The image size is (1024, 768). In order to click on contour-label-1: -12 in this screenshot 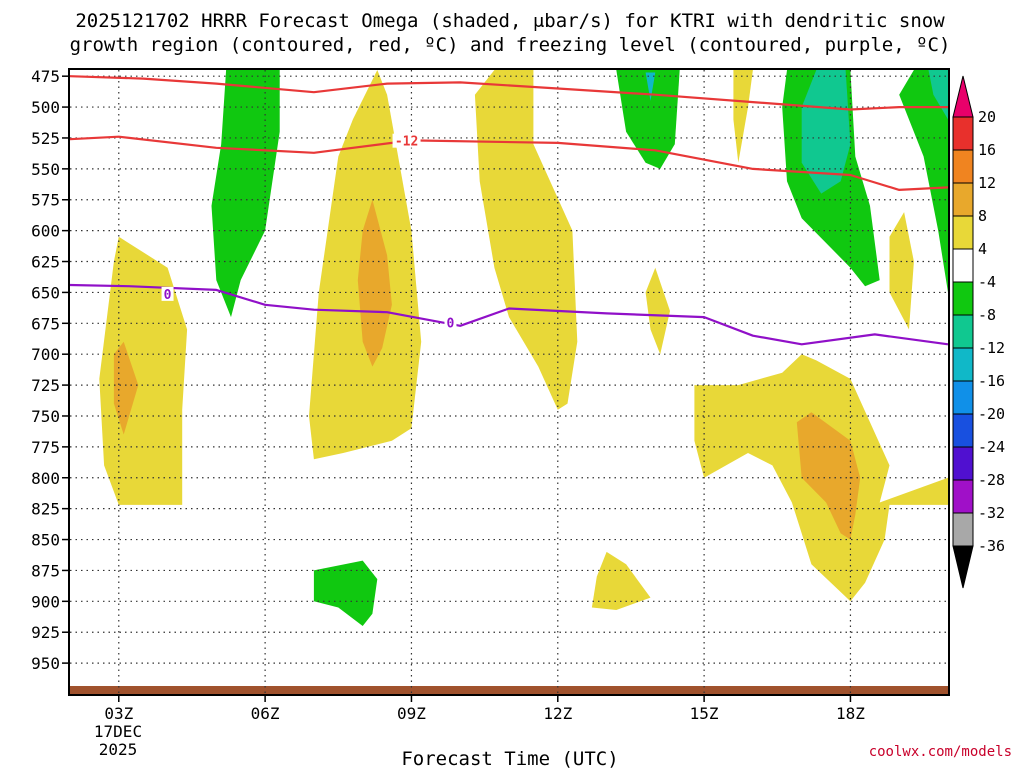, I will do `click(406, 142)`.